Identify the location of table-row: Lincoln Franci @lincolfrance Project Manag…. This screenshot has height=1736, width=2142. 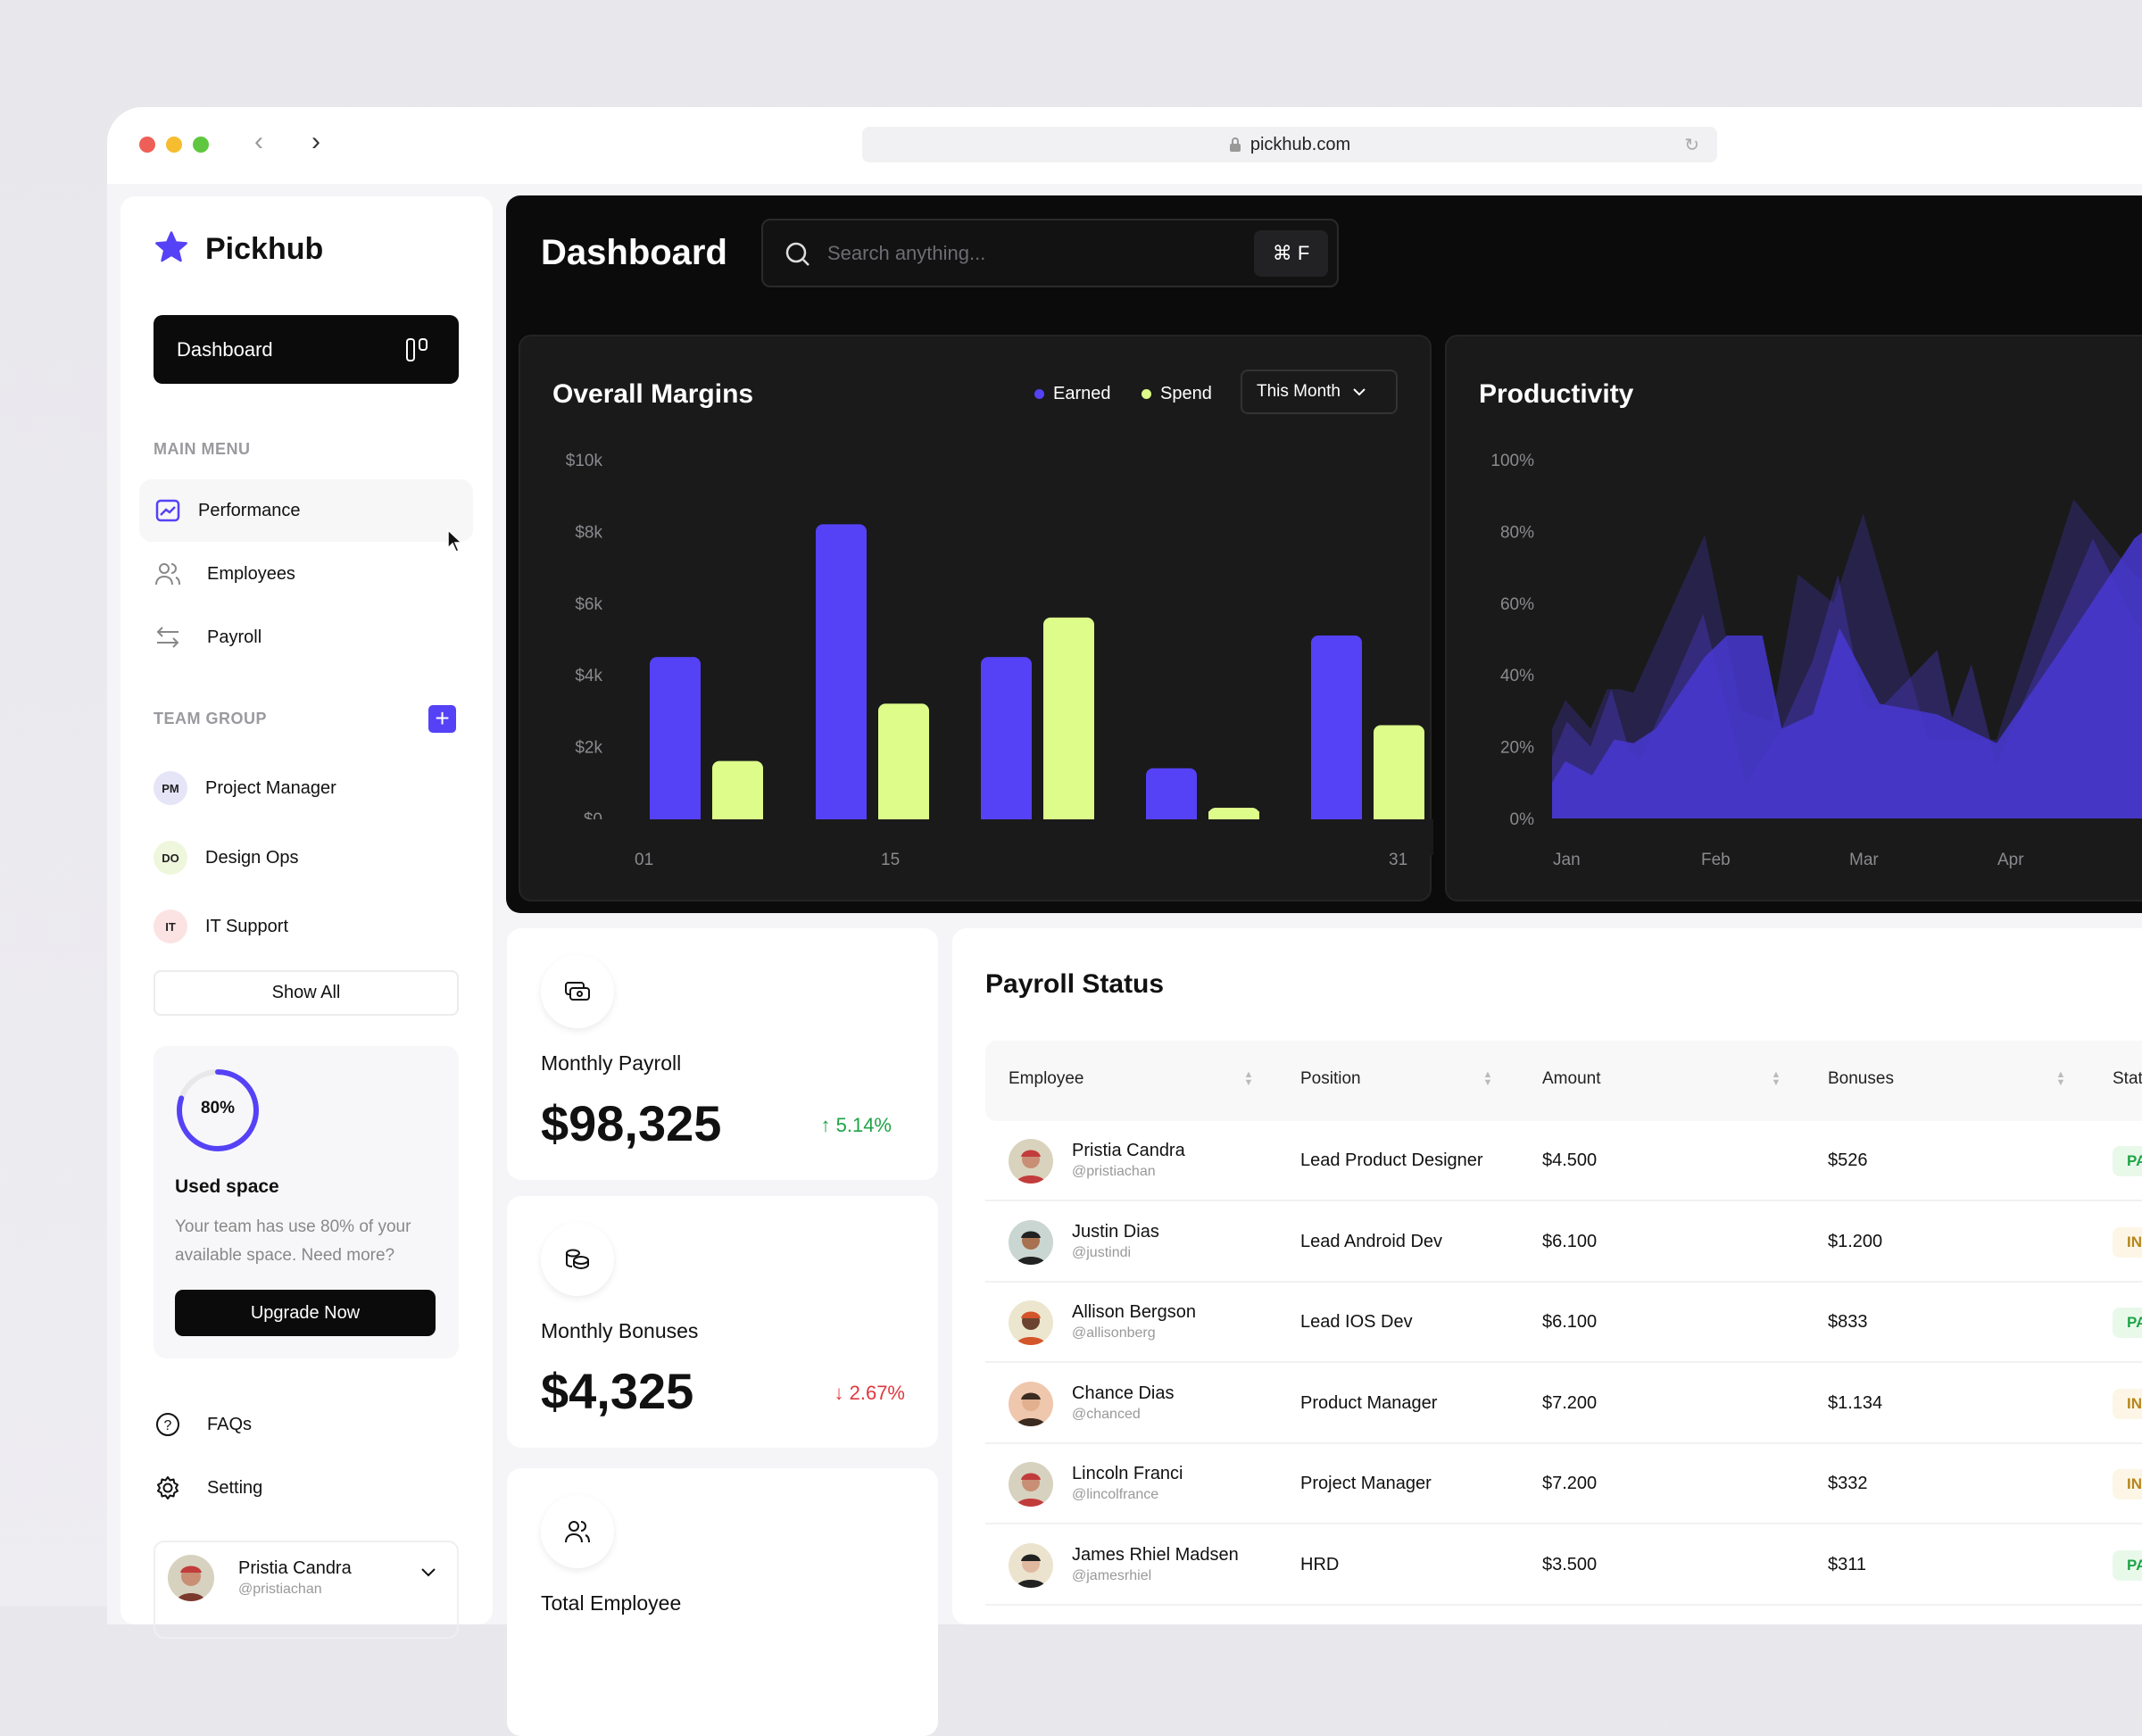
(1563, 1484).